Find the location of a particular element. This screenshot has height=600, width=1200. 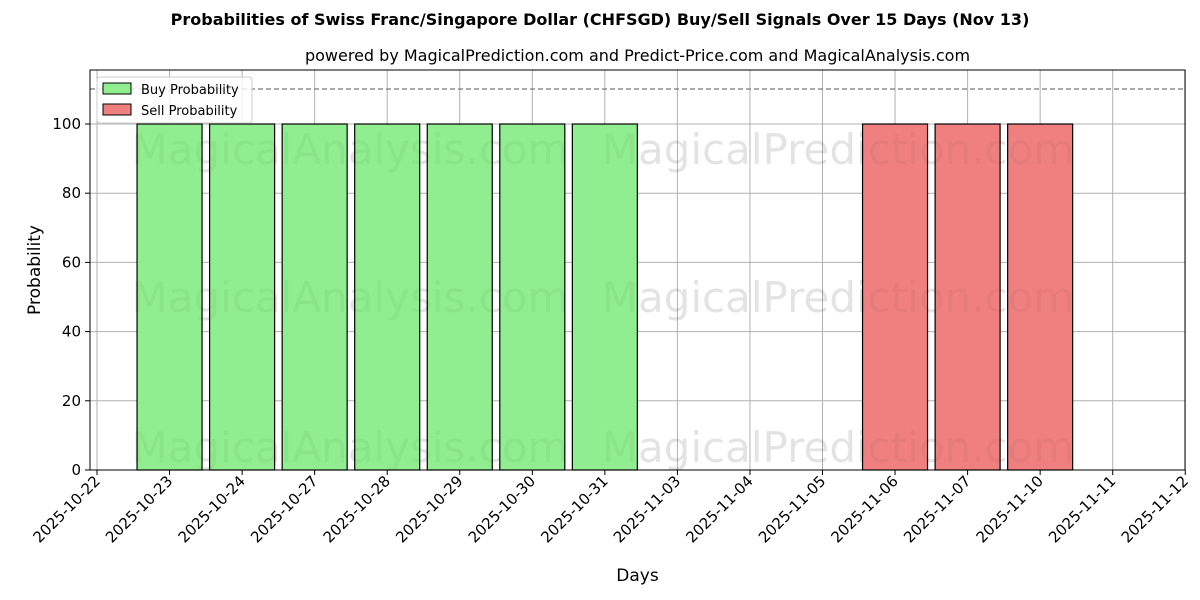

y-tick-label: 100 is located at coordinates (66, 124).